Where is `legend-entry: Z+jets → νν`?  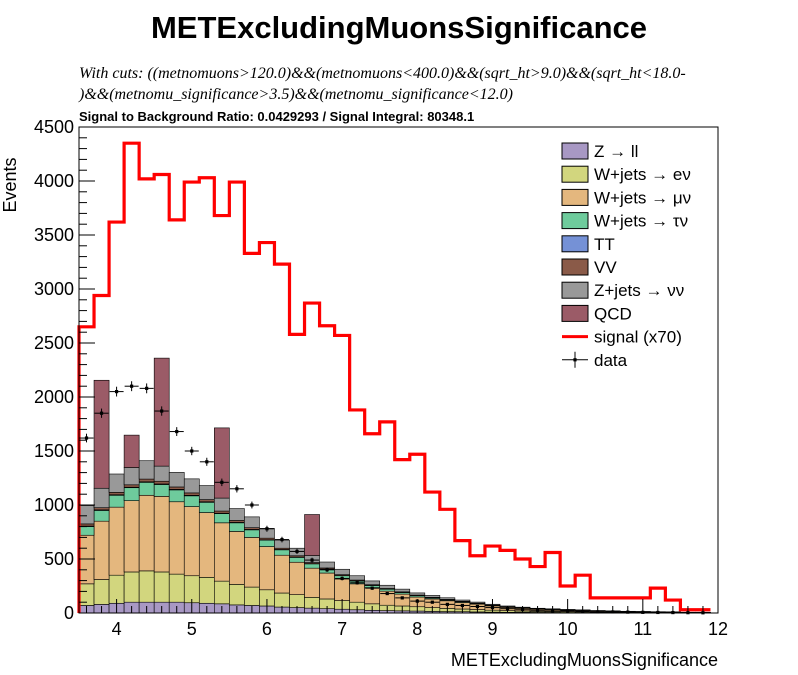
legend-entry: Z+jets → νν is located at coordinates (622, 290).